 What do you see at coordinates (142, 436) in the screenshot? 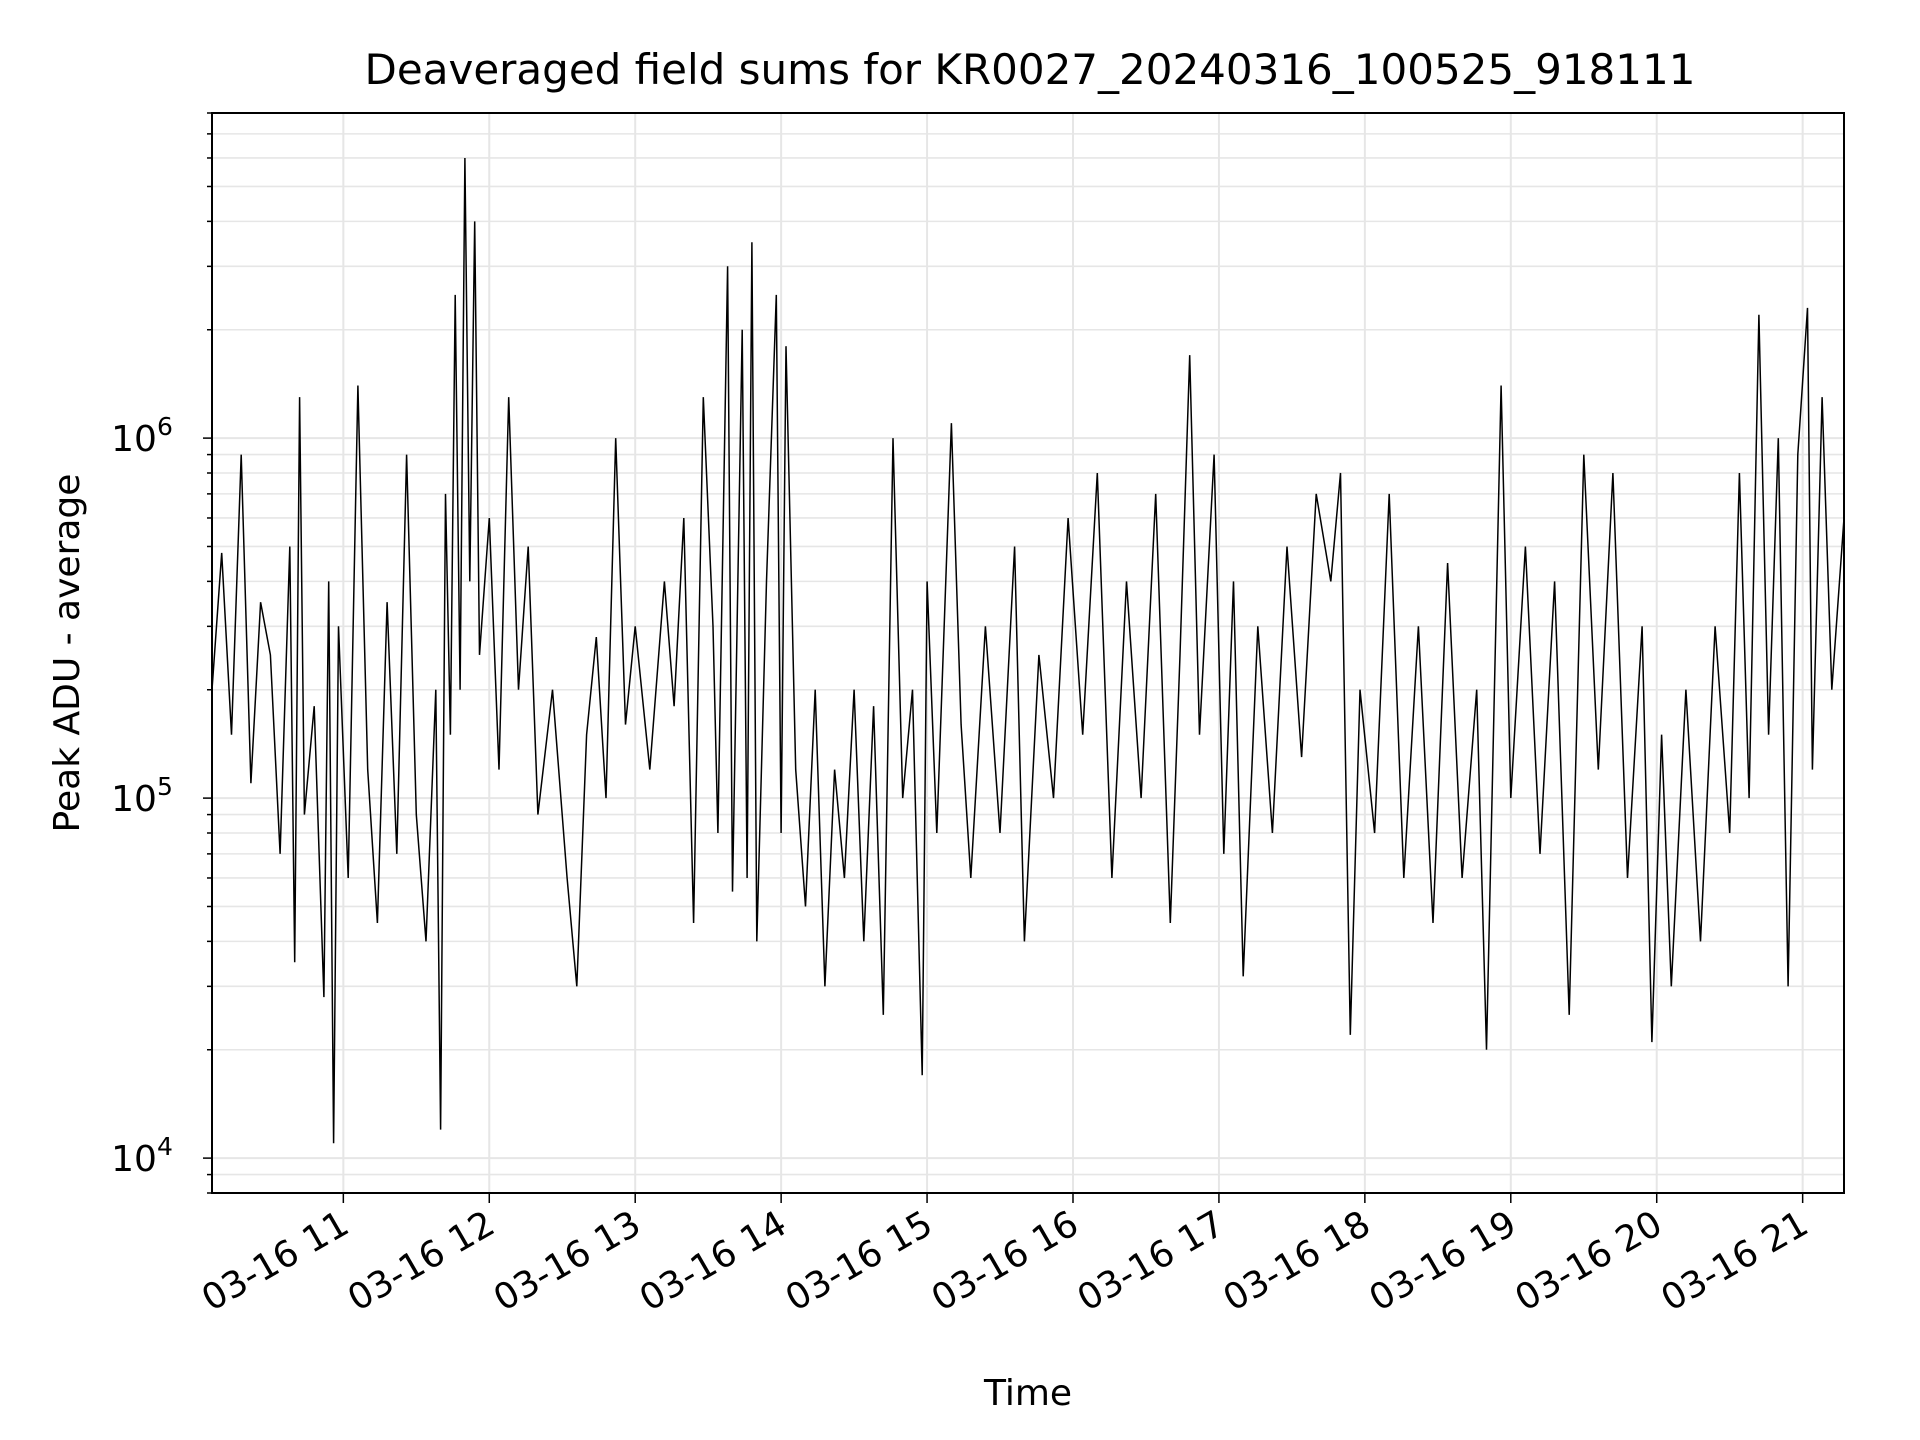
I see `y-tick-label: 10⁶` at bounding box center [142, 436].